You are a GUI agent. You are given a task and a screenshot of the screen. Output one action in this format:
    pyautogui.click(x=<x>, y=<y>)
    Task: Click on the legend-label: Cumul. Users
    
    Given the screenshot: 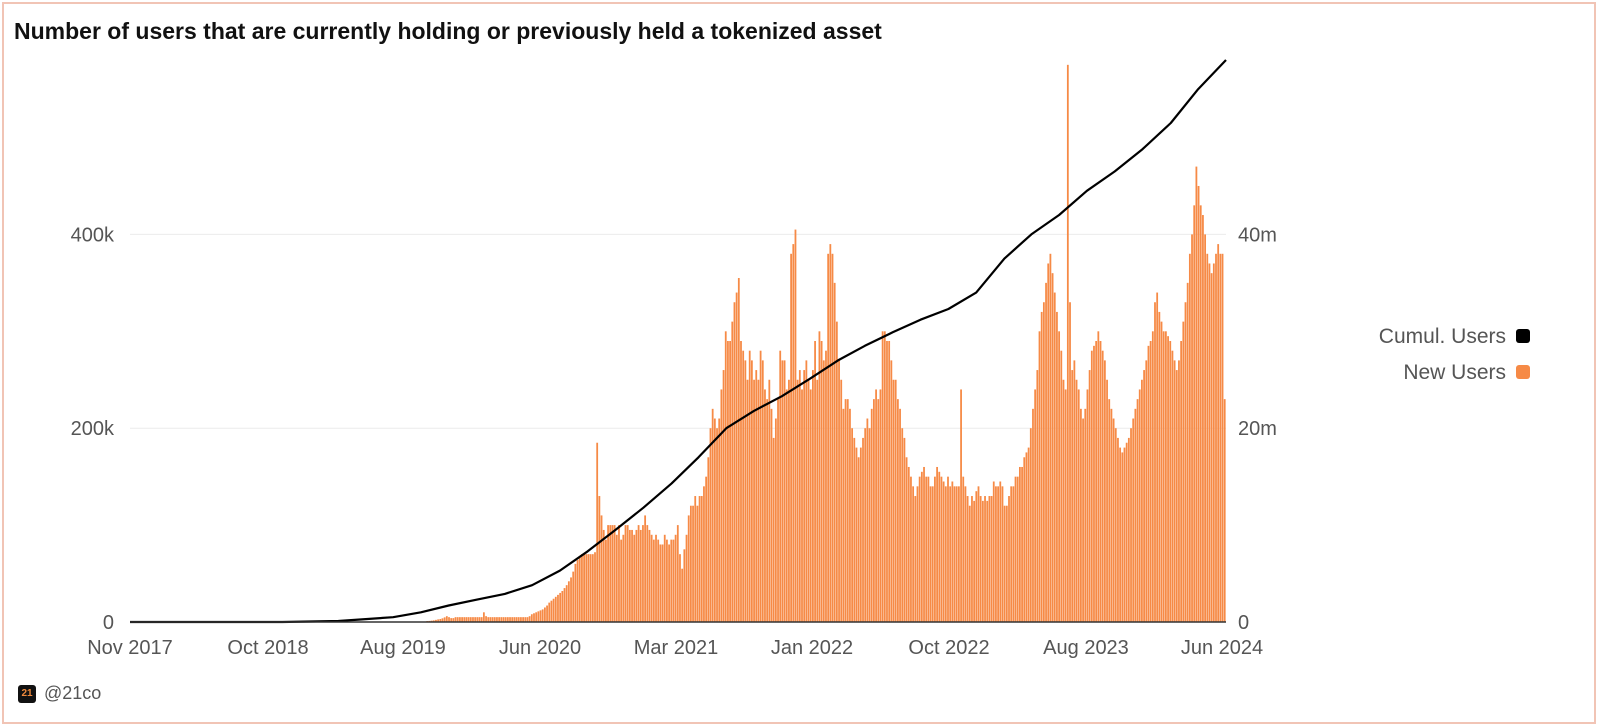 What is the action you would take?
    pyautogui.click(x=1442, y=336)
    